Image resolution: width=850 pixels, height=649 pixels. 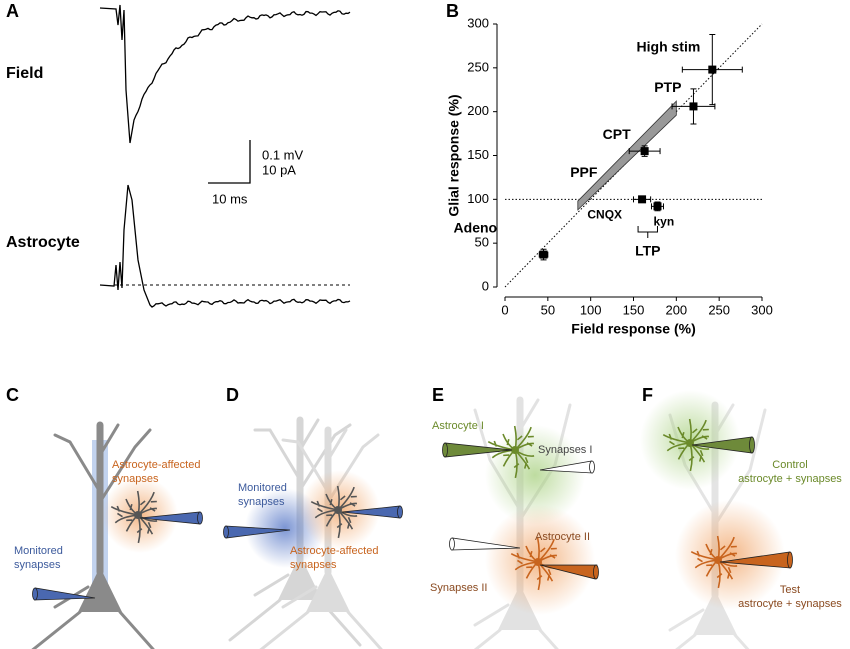 What do you see at coordinates (667, 87) in the screenshot?
I see `point-label: PTP` at bounding box center [667, 87].